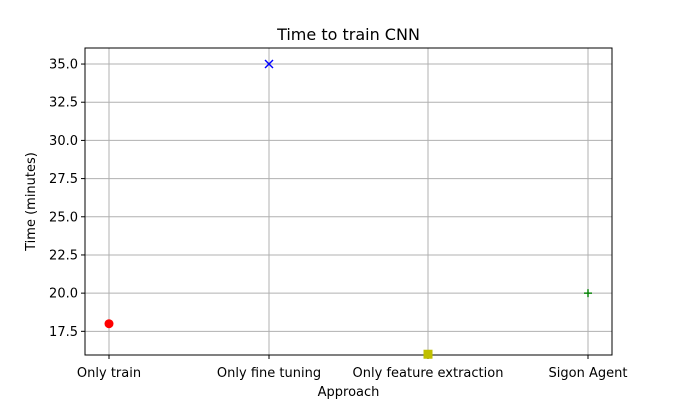 This screenshot has width=680, height=400. What do you see at coordinates (63, 179) in the screenshot?
I see `y-tick-label: 27.5` at bounding box center [63, 179].